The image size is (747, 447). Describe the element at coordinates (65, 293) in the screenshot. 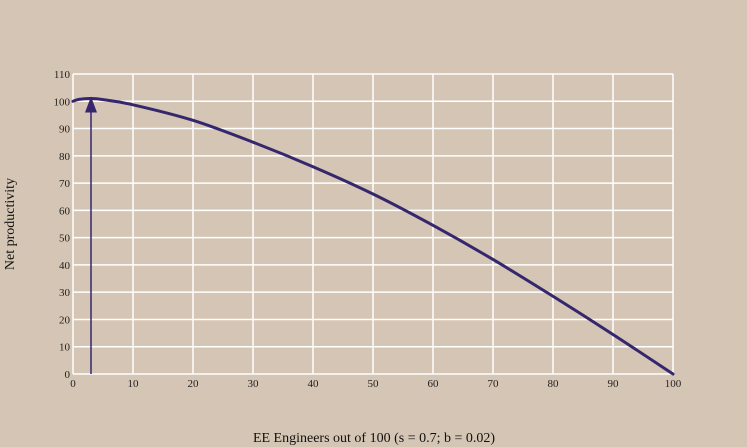

I see `y-tick-30: 30` at that location.